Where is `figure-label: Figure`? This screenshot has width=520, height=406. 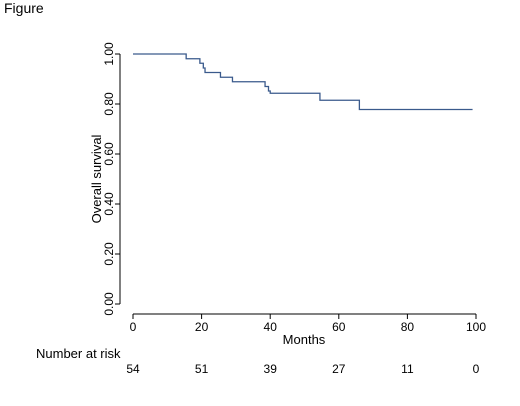
figure-label: Figure is located at coordinates (24, 8).